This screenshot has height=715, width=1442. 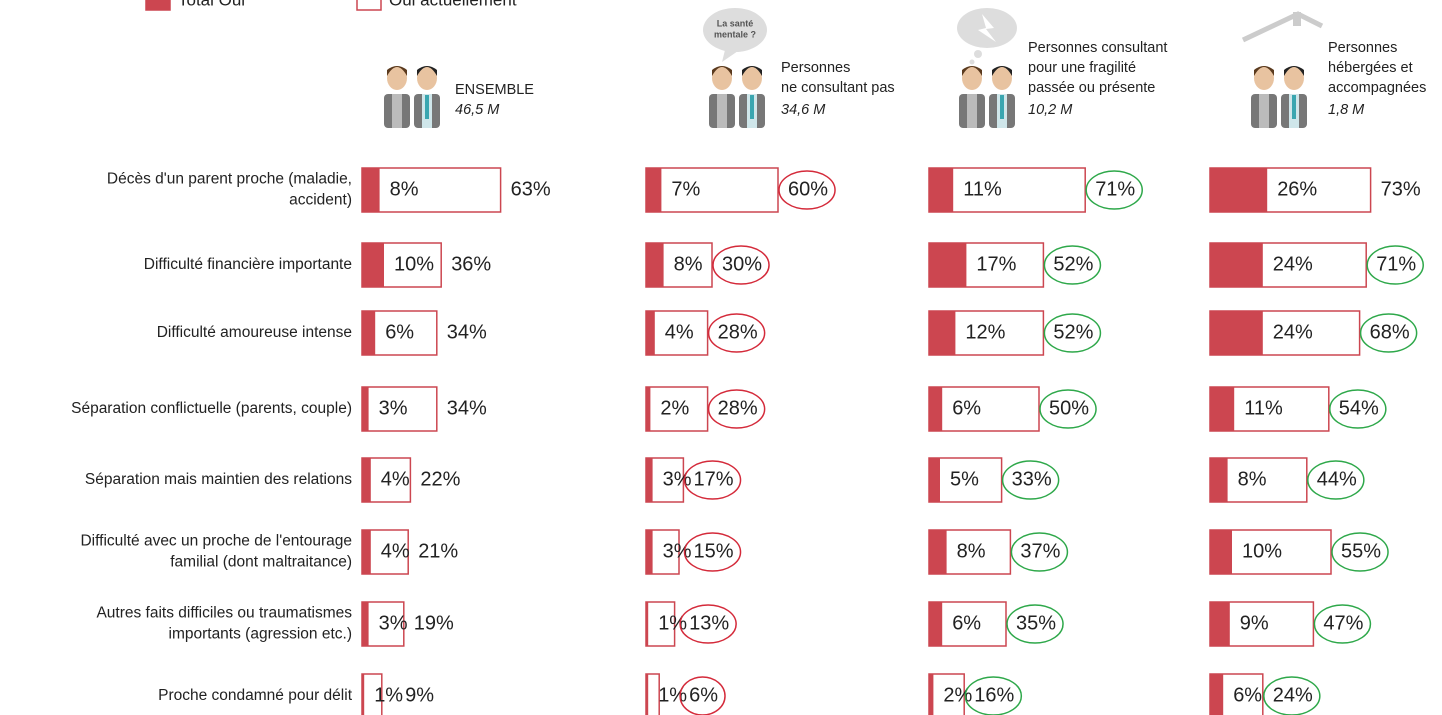 What do you see at coordinates (1032, 479) in the screenshot?
I see `total-label: 33%` at bounding box center [1032, 479].